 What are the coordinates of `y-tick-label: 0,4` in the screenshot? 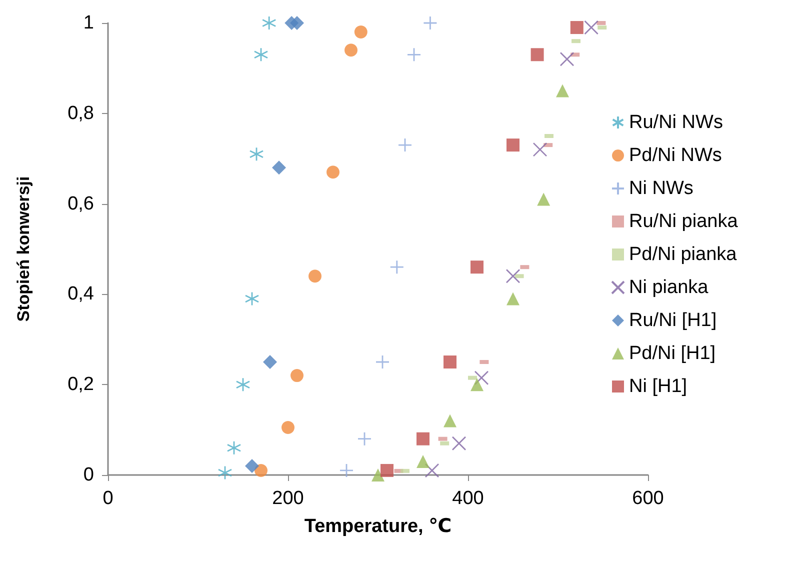 It's located at (81, 294).